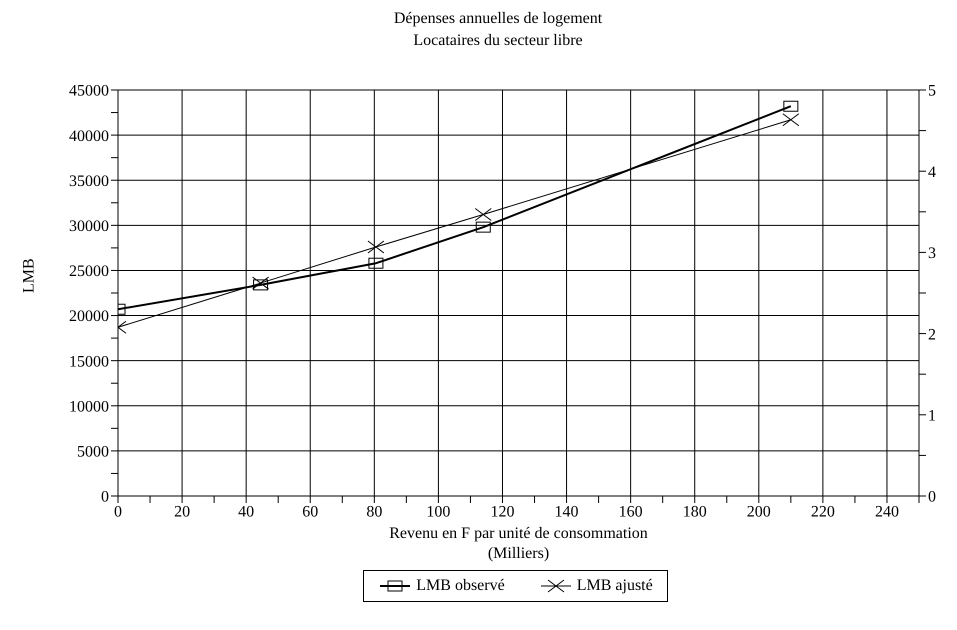 The width and height of the screenshot is (957, 630). Describe the element at coordinates (566, 511) in the screenshot. I see `x-tick-label: 140` at that location.